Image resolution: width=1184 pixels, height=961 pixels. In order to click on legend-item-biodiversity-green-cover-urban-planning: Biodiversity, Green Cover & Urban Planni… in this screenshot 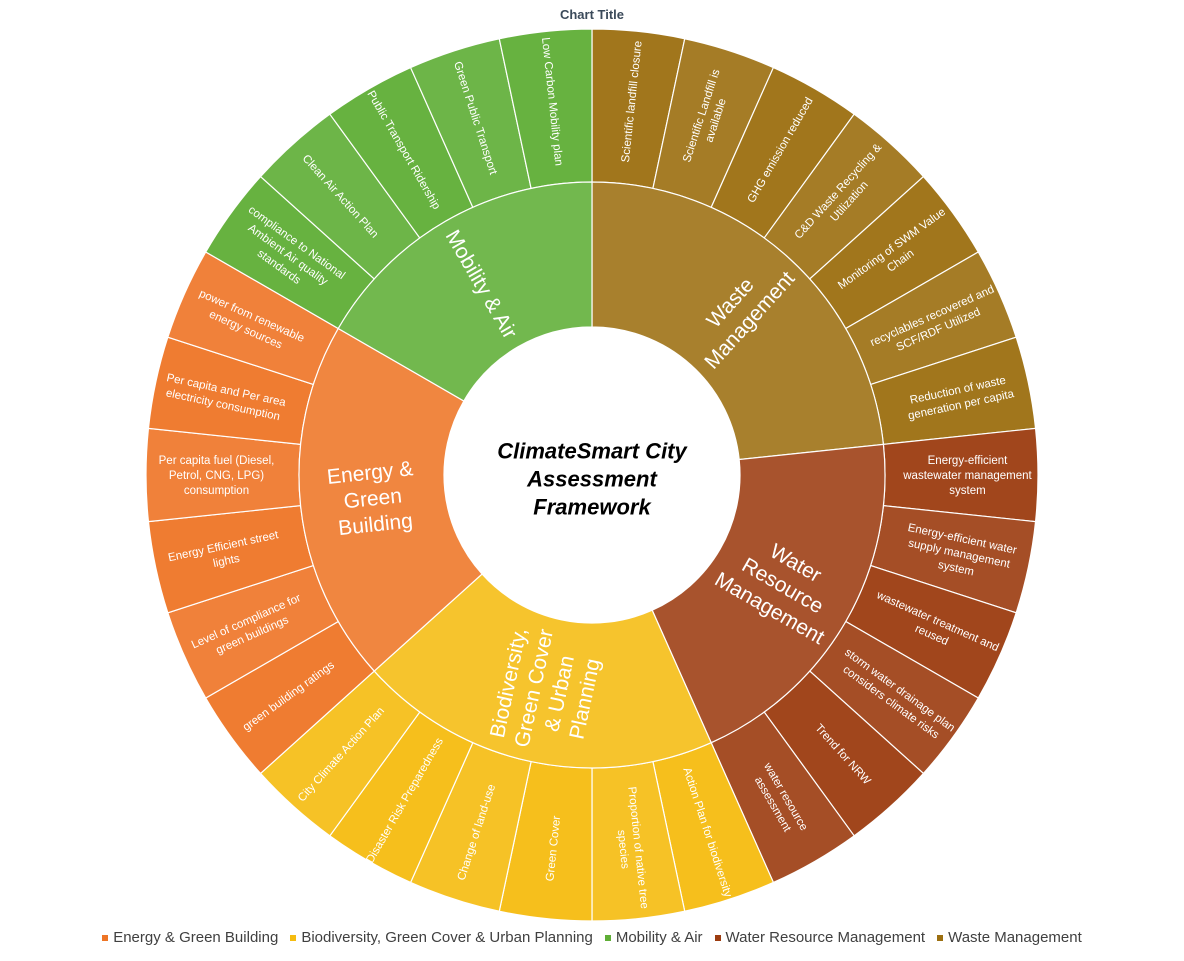, I will do `click(441, 937)`.